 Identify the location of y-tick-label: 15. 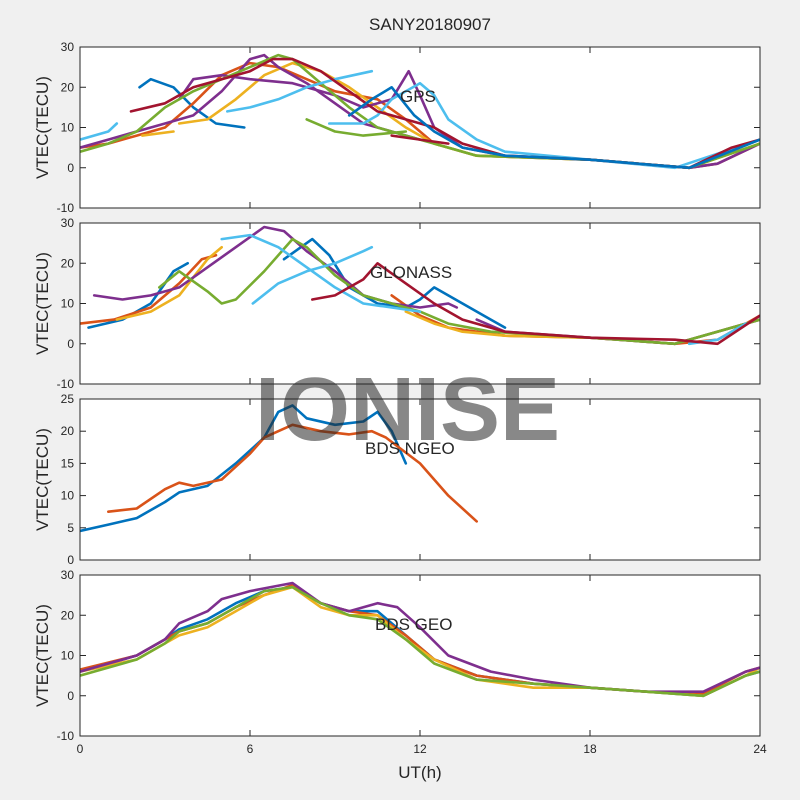
(68, 463).